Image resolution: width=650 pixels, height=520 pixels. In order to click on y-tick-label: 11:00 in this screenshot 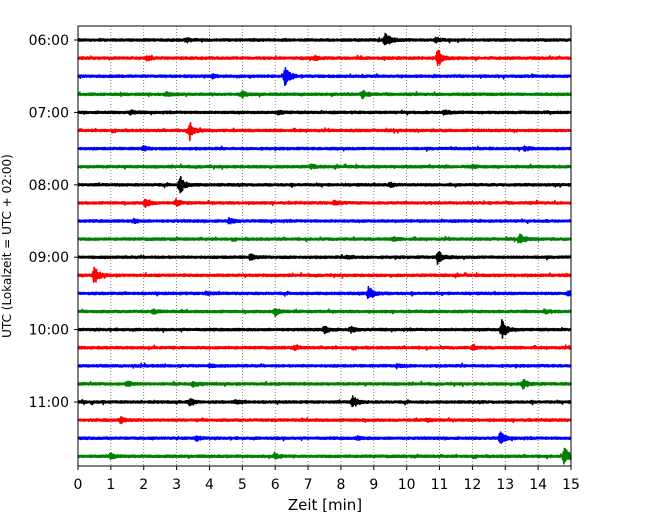, I will do `click(49, 403)`.